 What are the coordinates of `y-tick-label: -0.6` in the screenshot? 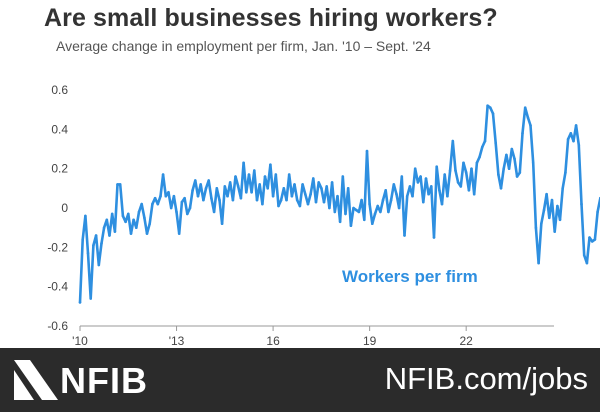 It's located at (57, 326).